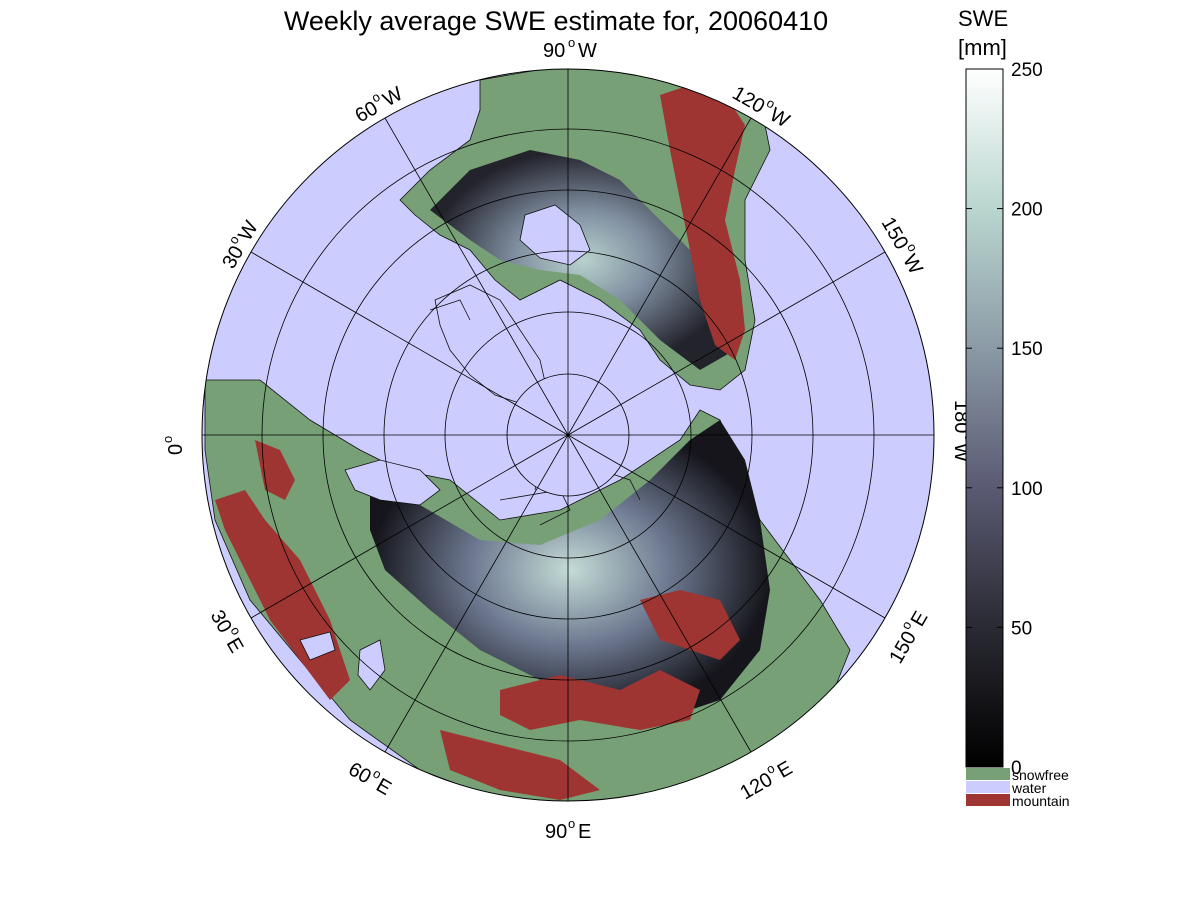 The height and width of the screenshot is (901, 1201). I want to click on mountain-rockies, so click(702, 222).